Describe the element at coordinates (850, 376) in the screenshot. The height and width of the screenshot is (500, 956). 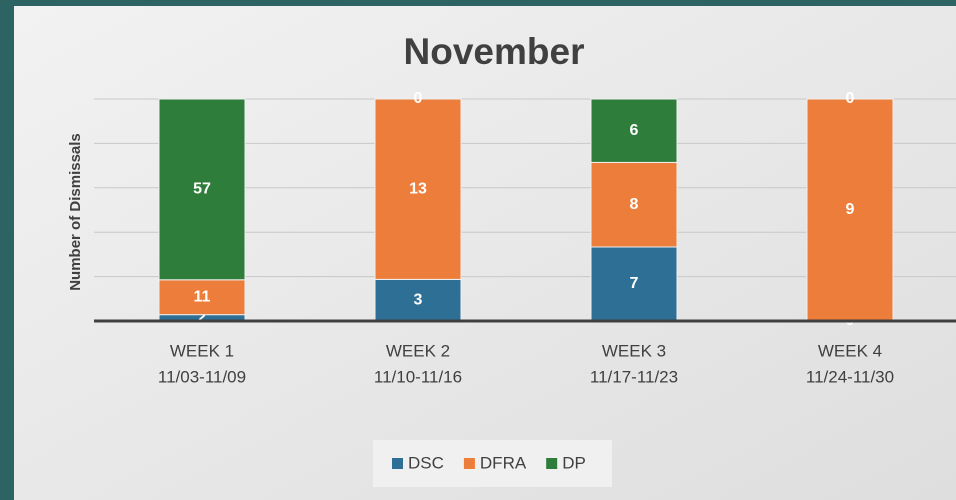
I see `x-tick-label: 11/24-11/30` at that location.